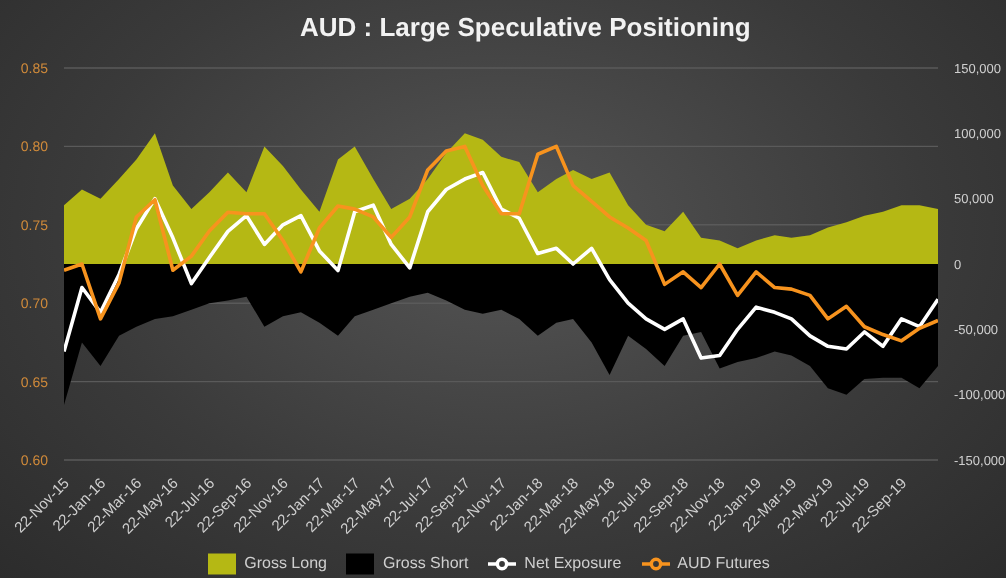 The width and height of the screenshot is (1006, 578). What do you see at coordinates (573, 563) in the screenshot?
I see `legend-label: Net Exposure` at bounding box center [573, 563].